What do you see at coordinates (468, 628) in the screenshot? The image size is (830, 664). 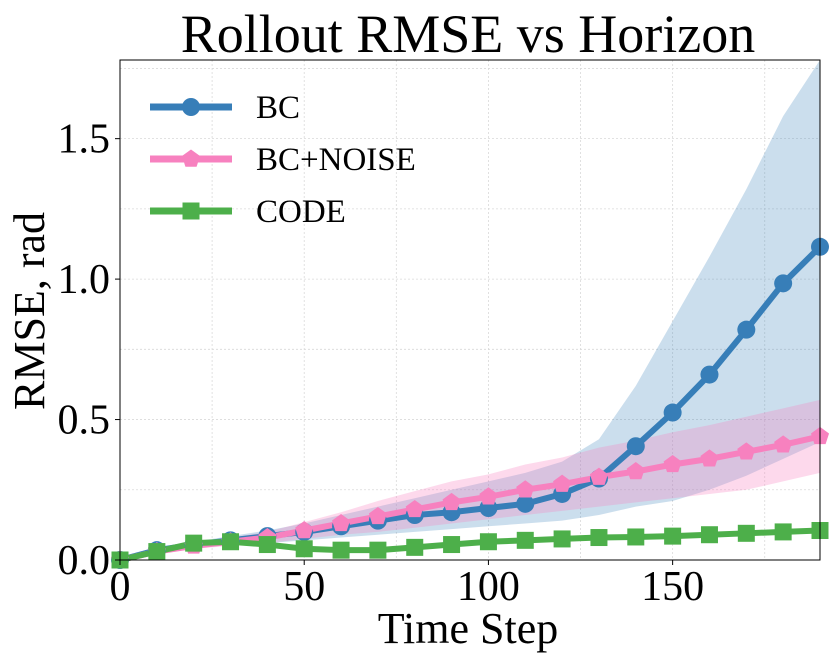 I see `x-axis-label: Time Step` at bounding box center [468, 628].